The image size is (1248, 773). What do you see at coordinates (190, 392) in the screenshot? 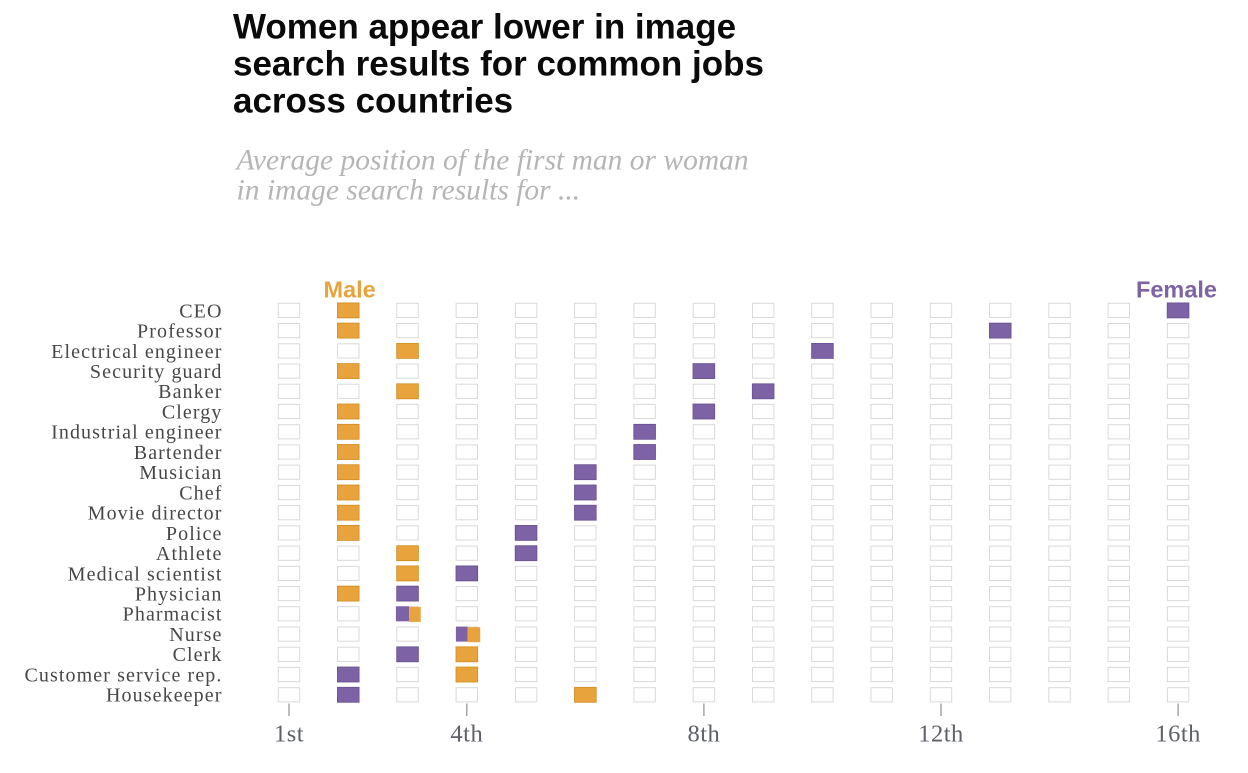
I see `svg-text: Banker` at bounding box center [190, 392].